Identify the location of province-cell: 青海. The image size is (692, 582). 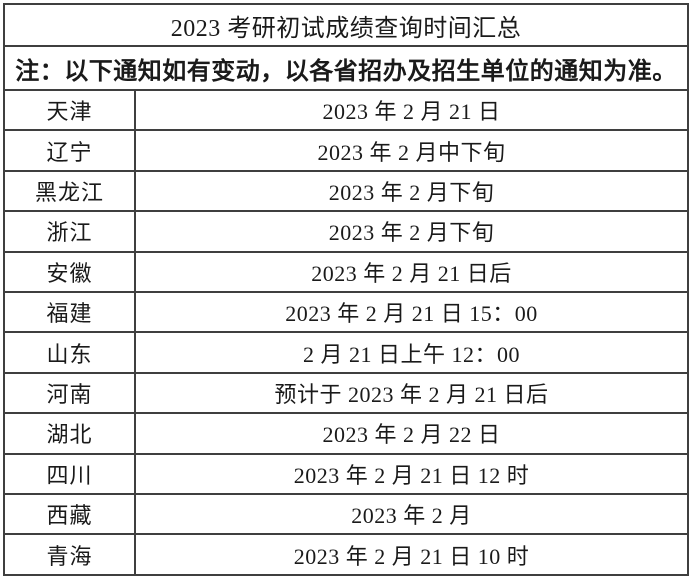
(69, 554).